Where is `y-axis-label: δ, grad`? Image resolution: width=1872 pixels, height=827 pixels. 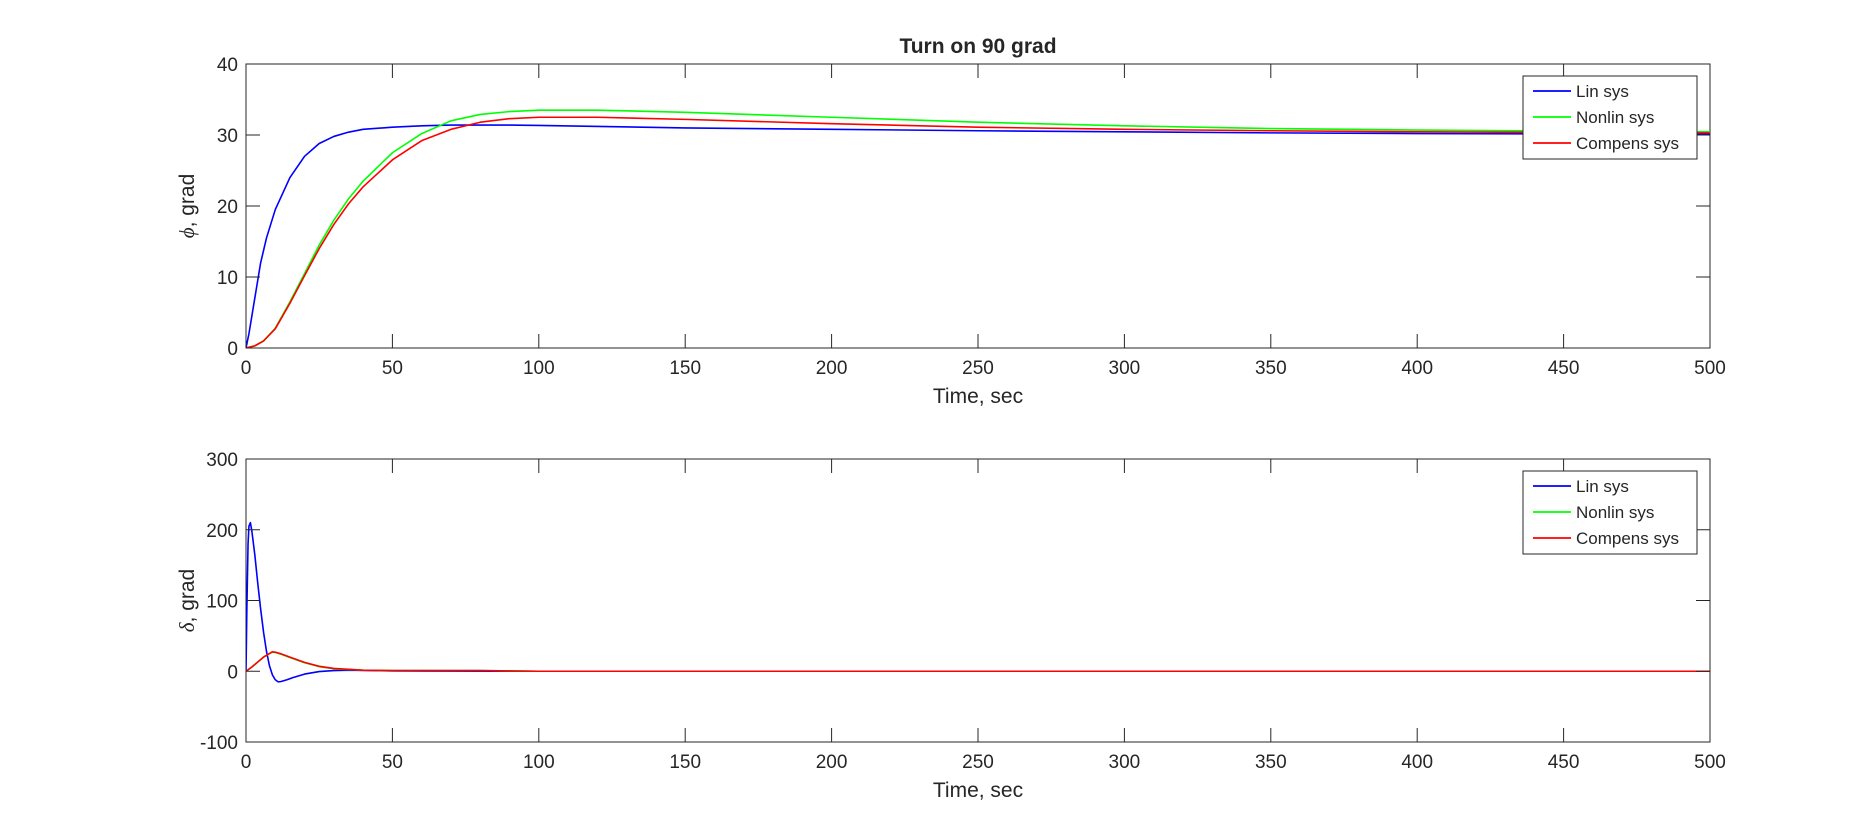 y-axis-label: δ, grad is located at coordinates (187, 600).